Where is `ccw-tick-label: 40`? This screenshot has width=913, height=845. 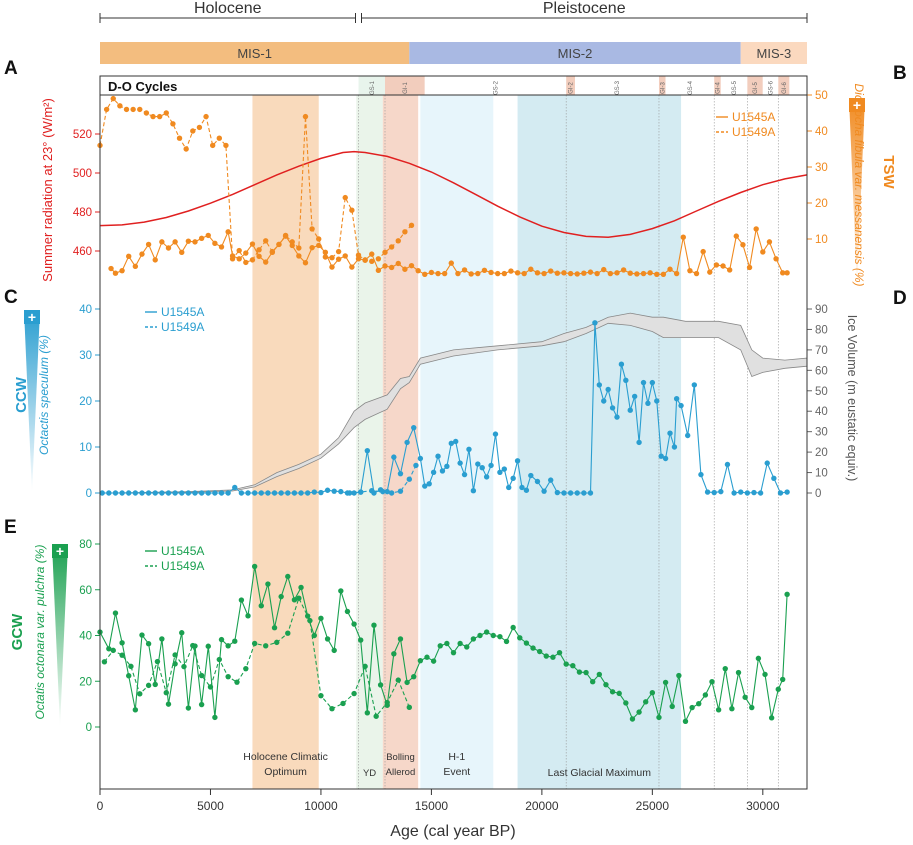
ccw-tick-label: 40 is located at coordinates (85, 310).